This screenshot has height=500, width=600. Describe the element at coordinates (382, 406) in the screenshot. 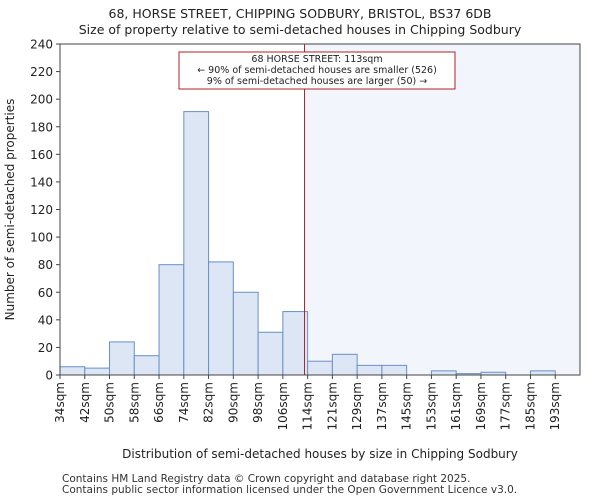

I see `x-tick-label: 137sqm` at that location.